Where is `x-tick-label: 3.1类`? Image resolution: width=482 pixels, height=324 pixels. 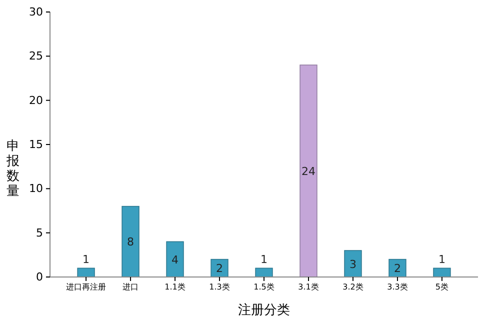
x-tick-label: 3.1类 is located at coordinates (308, 287).